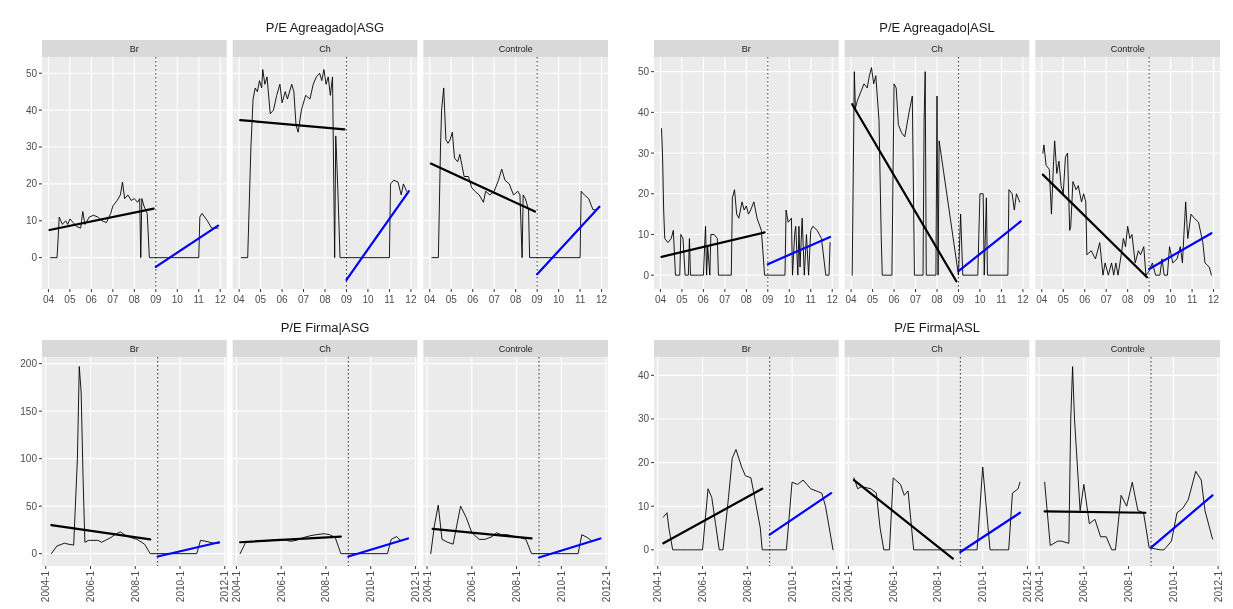  Describe the element at coordinates (937, 327) in the screenshot. I see `chart-title: P/E Firma|ASL` at that location.